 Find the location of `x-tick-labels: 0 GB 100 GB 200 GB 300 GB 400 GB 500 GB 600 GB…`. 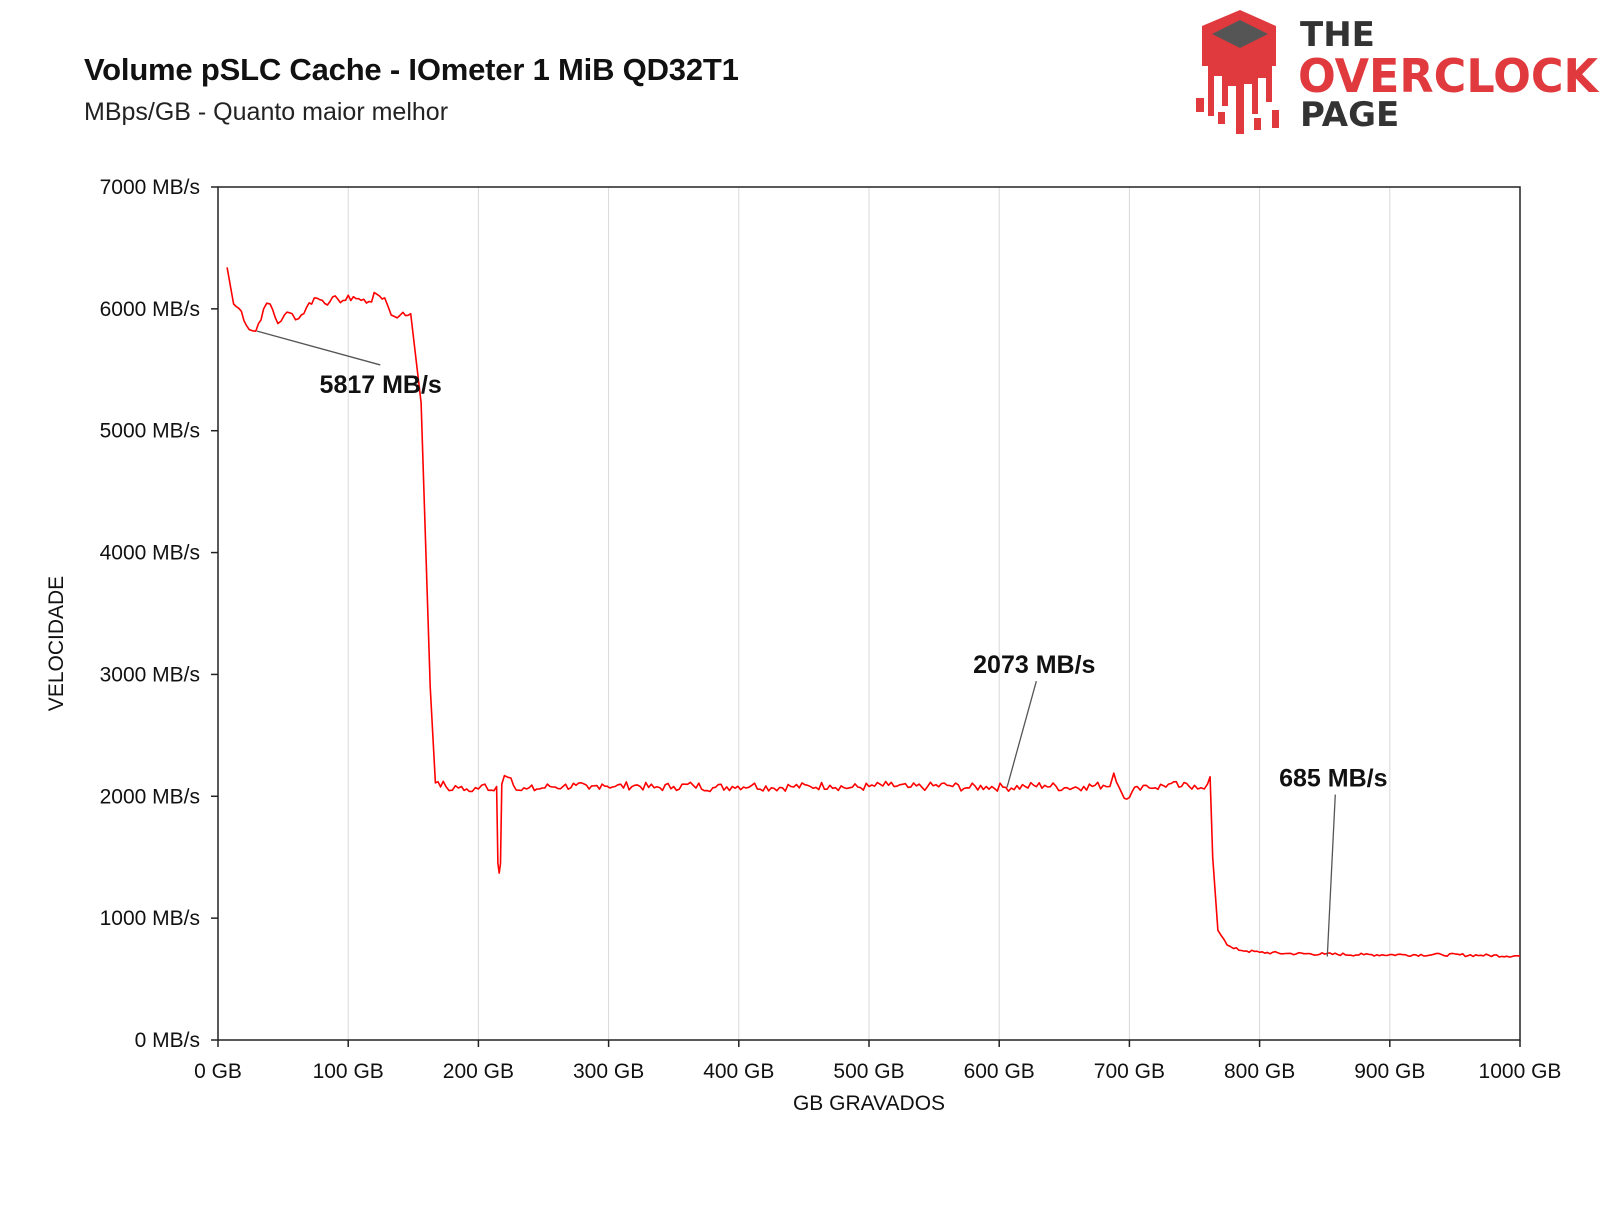

x-tick-labels: 0 GB 100 GB 200 GB 300 GB 400 GB 500 GB 600 GB… is located at coordinates (877, 1071).